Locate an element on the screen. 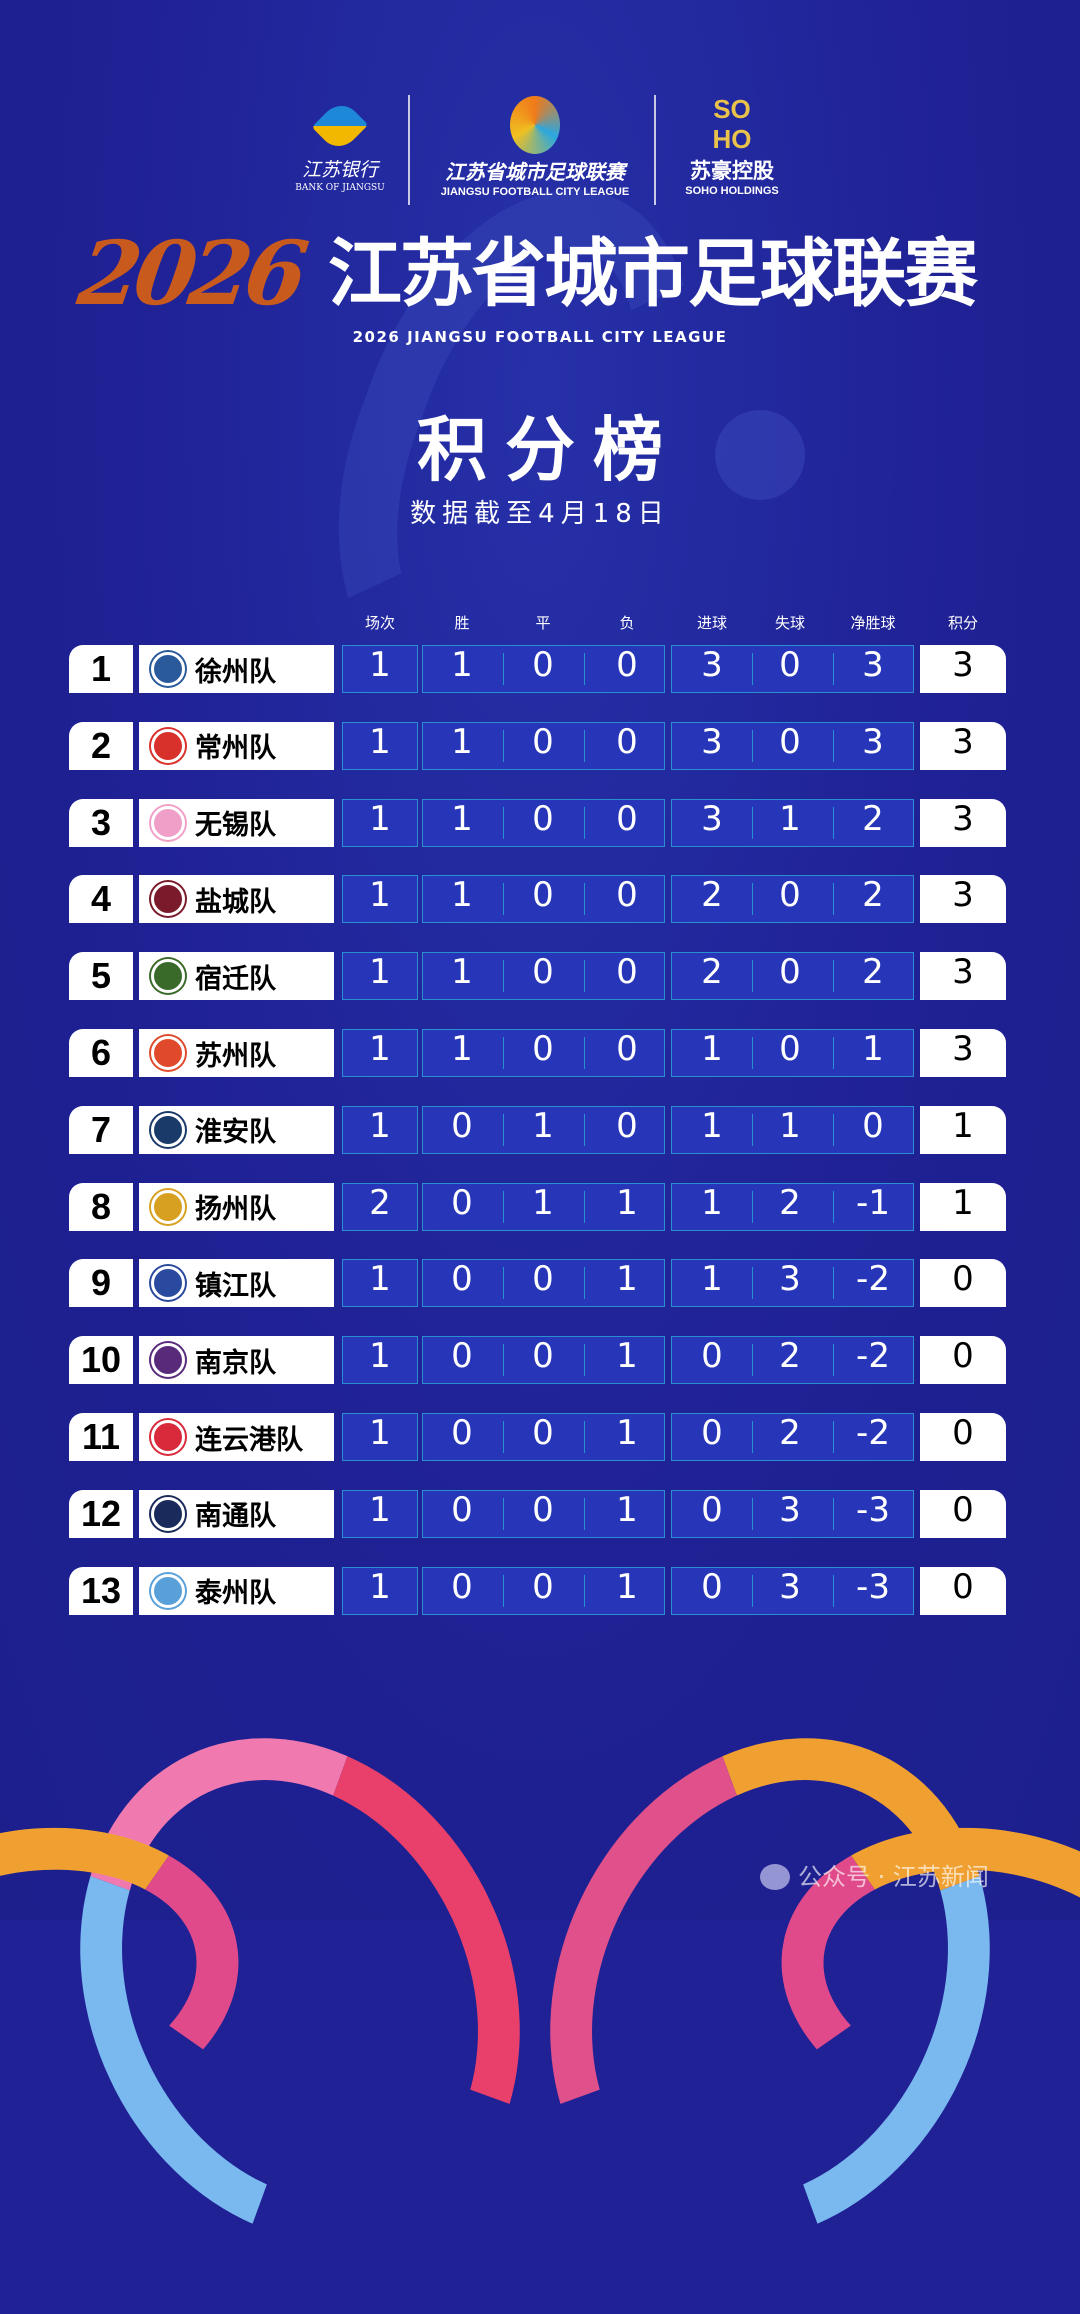  title-league-name: 江苏省城市足球联赛 is located at coordinates (653, 274).